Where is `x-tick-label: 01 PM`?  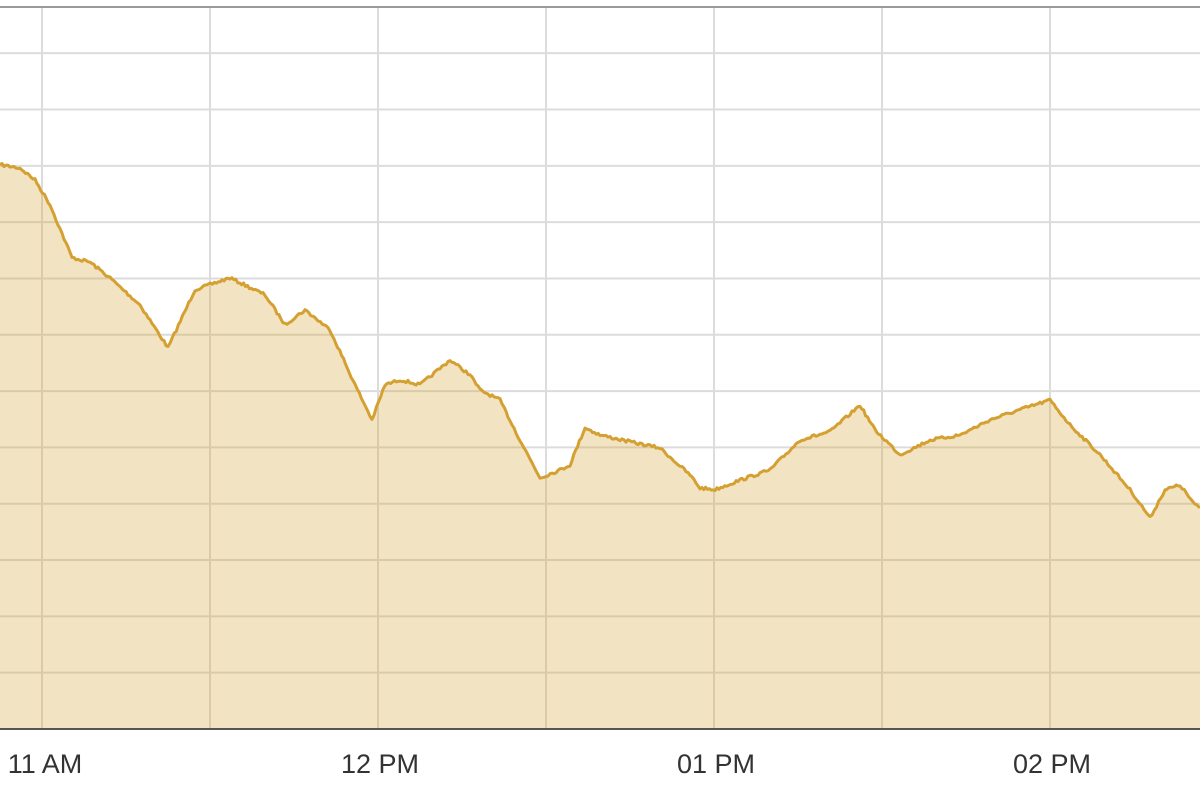 x-tick-label: 01 PM is located at coordinates (716, 764).